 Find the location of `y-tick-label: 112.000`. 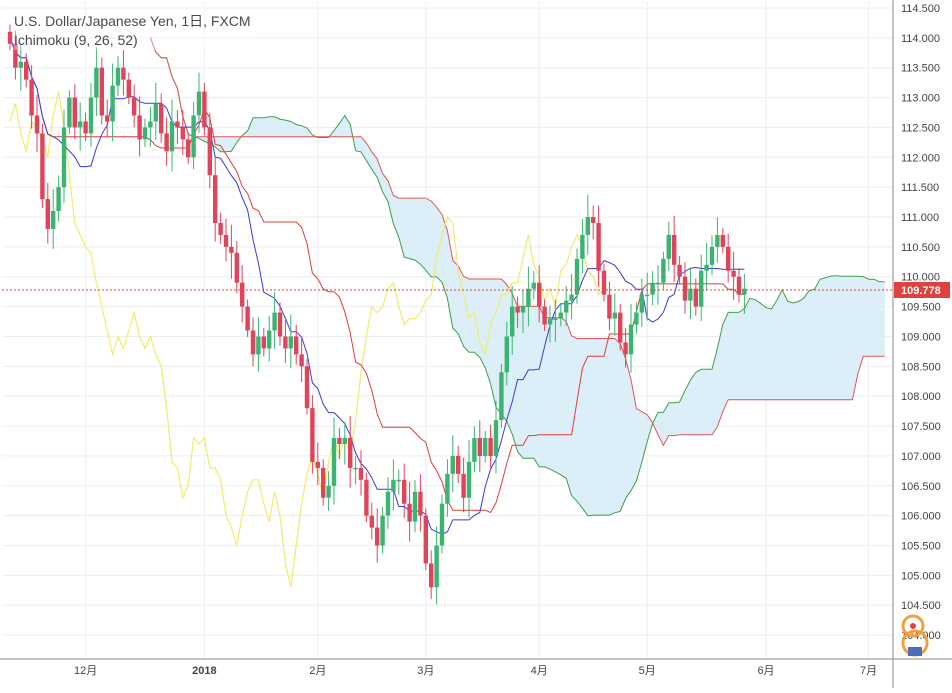

y-tick-label: 112.000 is located at coordinates (920, 158).